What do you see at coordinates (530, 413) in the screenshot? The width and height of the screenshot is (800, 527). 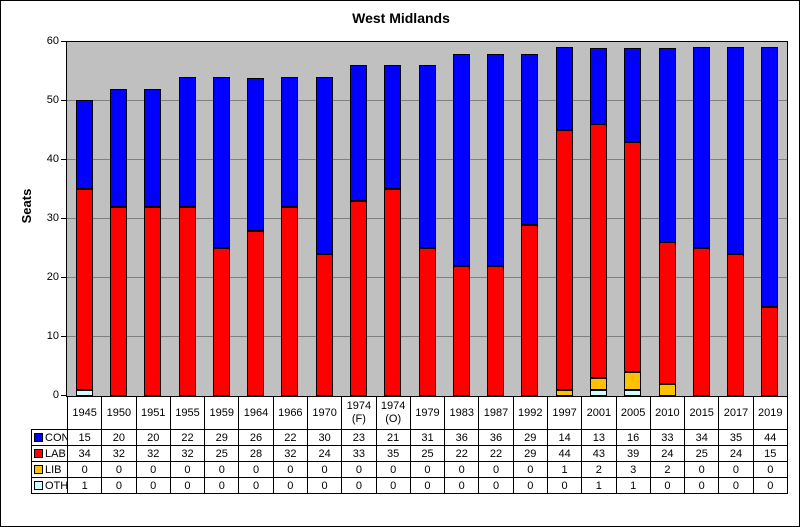 I see `year-cell: 1992` at bounding box center [530, 413].